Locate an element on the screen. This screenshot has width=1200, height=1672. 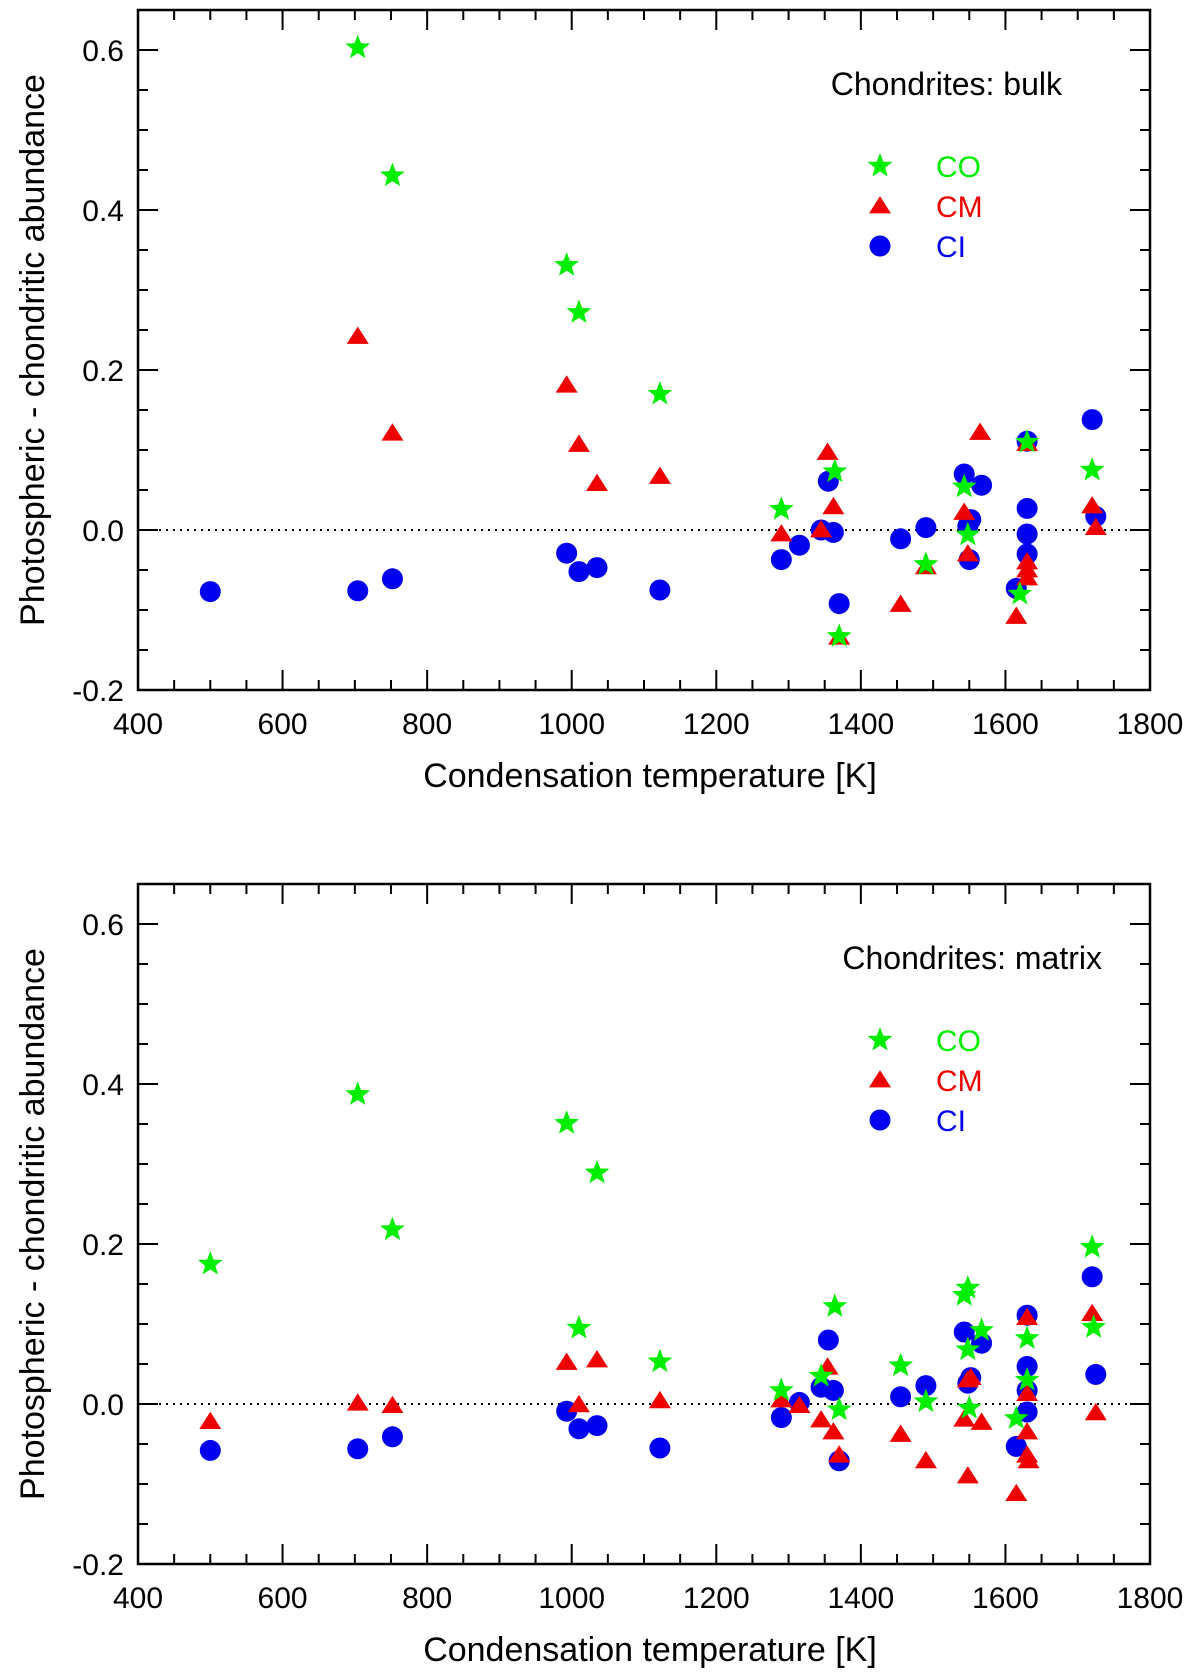
x-axis-title: Condensation temperature [K] is located at coordinates (650, 776).